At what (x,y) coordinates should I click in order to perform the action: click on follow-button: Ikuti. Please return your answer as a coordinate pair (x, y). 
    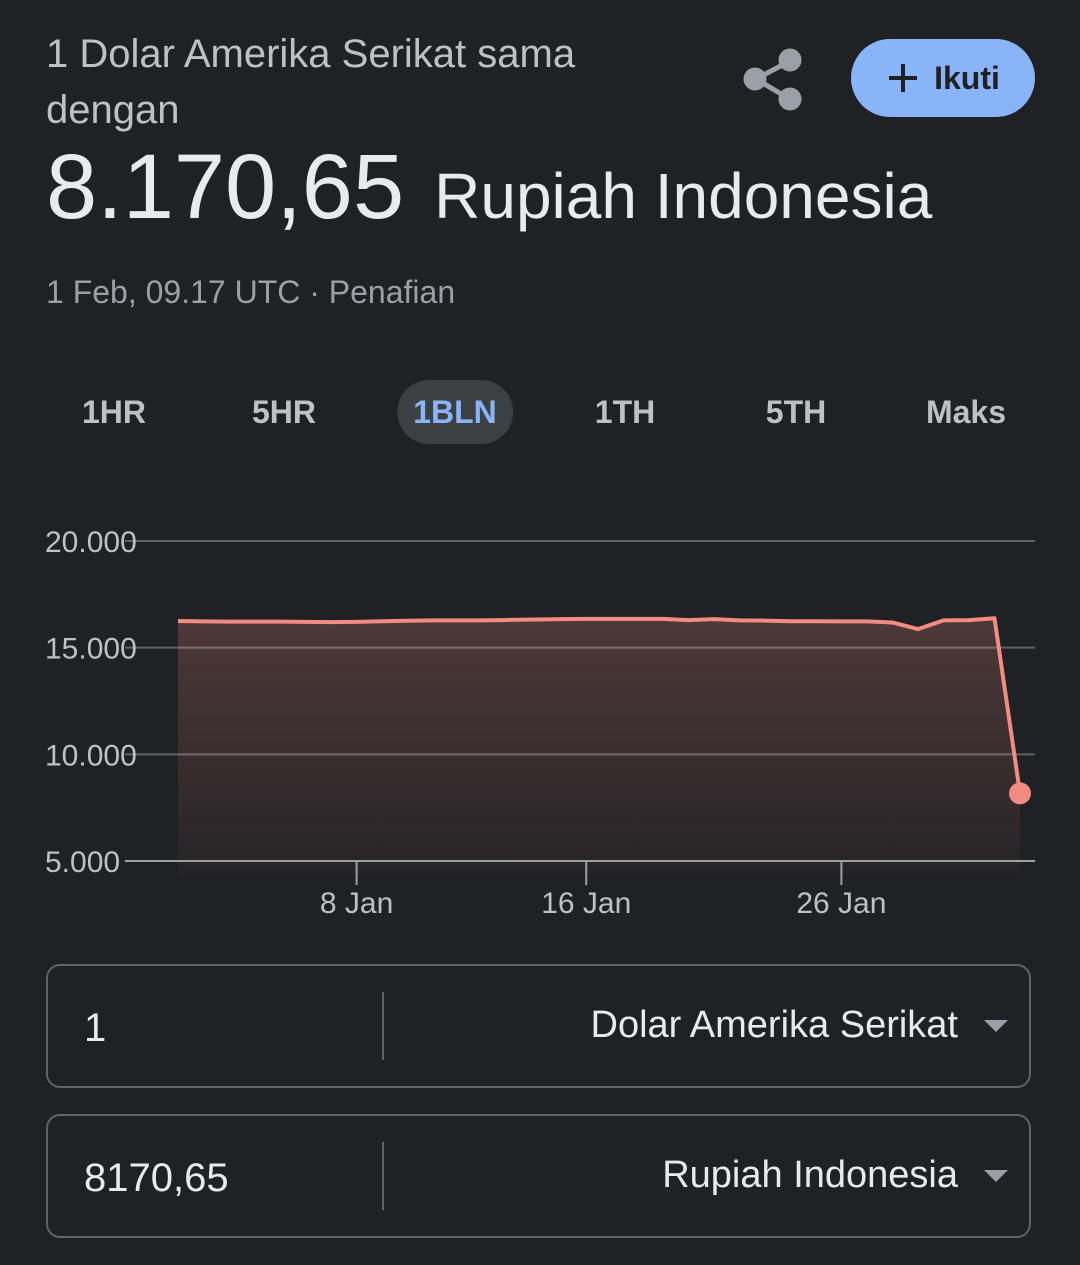
    Looking at the image, I should click on (943, 78).